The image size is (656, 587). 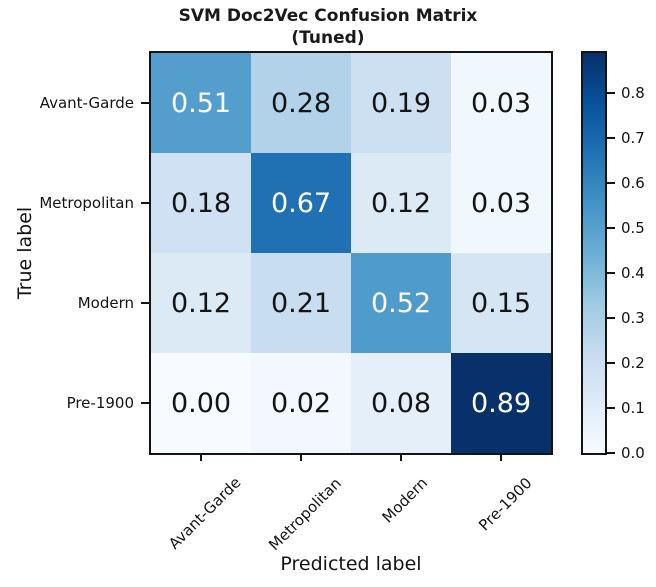 What do you see at coordinates (501, 103) in the screenshot?
I see `matrix-cell-Avant-Garde-Pre-1900: 0.03` at bounding box center [501, 103].